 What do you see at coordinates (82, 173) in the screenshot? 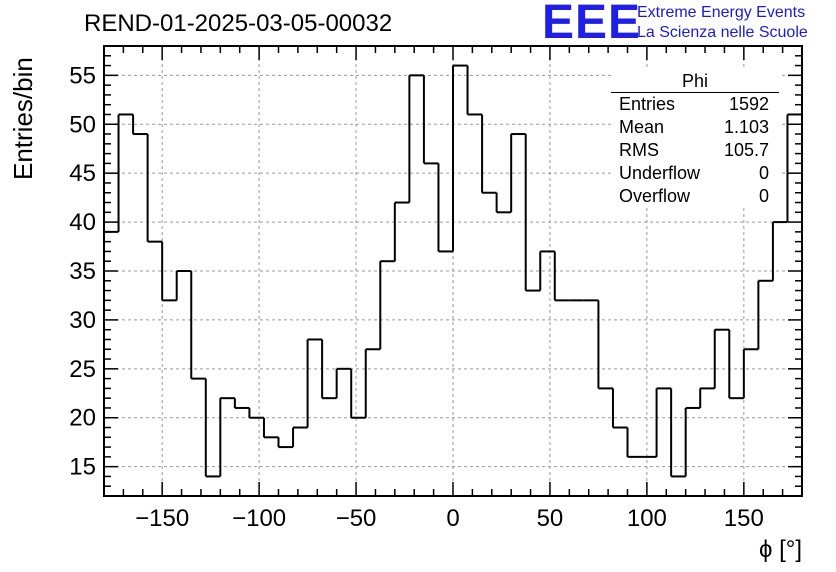
I see `y-tick-label: 45` at bounding box center [82, 173].